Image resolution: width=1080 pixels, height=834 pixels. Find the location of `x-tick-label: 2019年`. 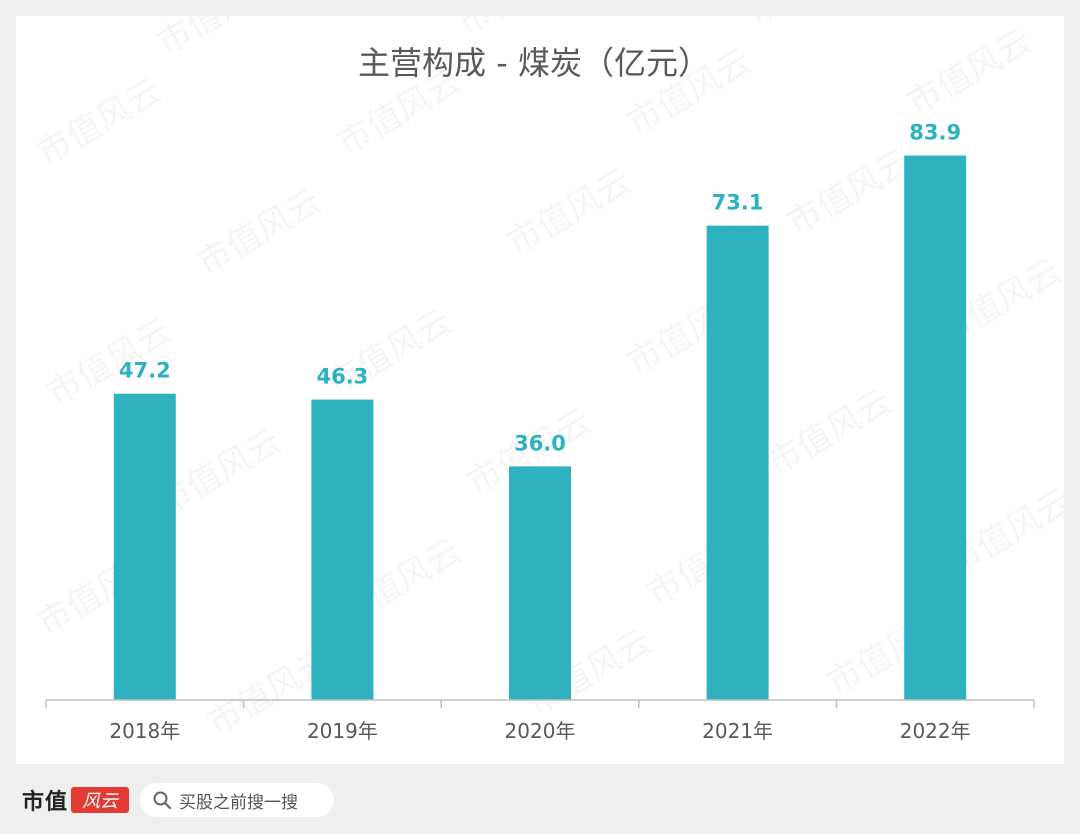

x-tick-label: 2019年 is located at coordinates (342, 731).